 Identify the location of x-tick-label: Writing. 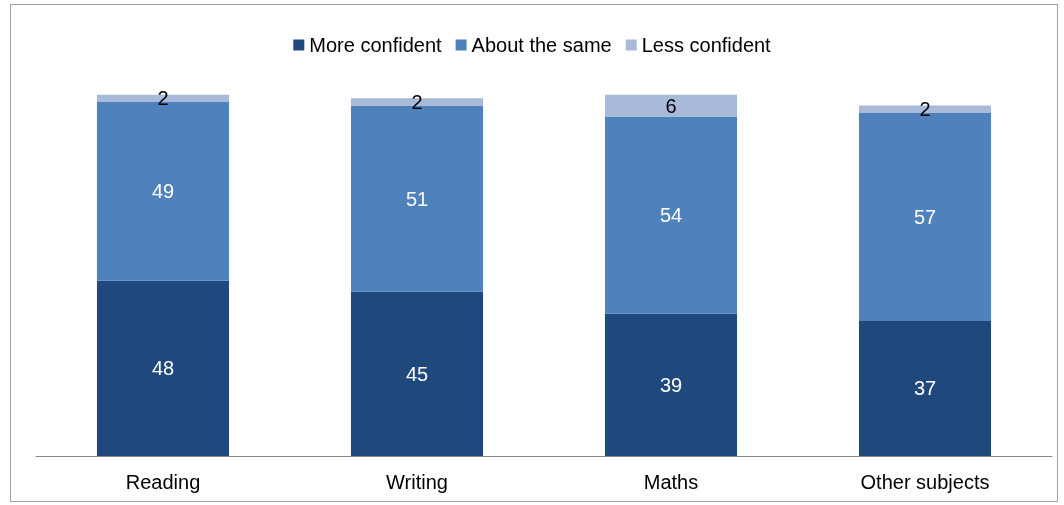
(417, 482).